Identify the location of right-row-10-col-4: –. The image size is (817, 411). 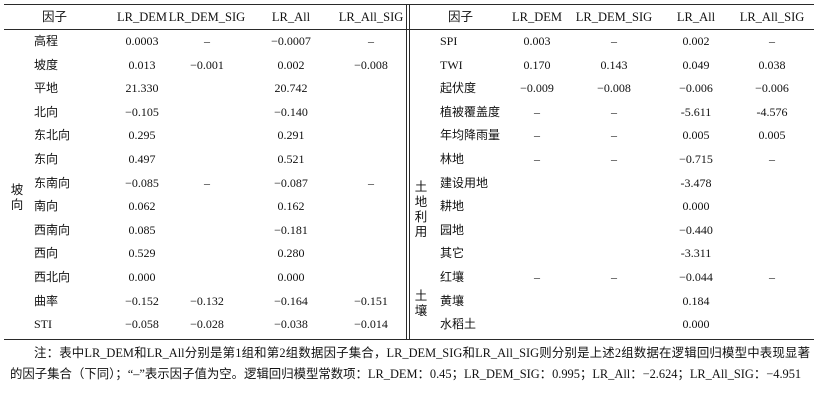
(772, 277).